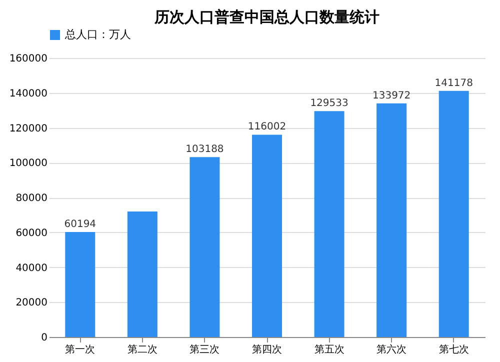 This screenshot has height=362, width=500. I want to click on y-tick-label: 140000, so click(28, 94).